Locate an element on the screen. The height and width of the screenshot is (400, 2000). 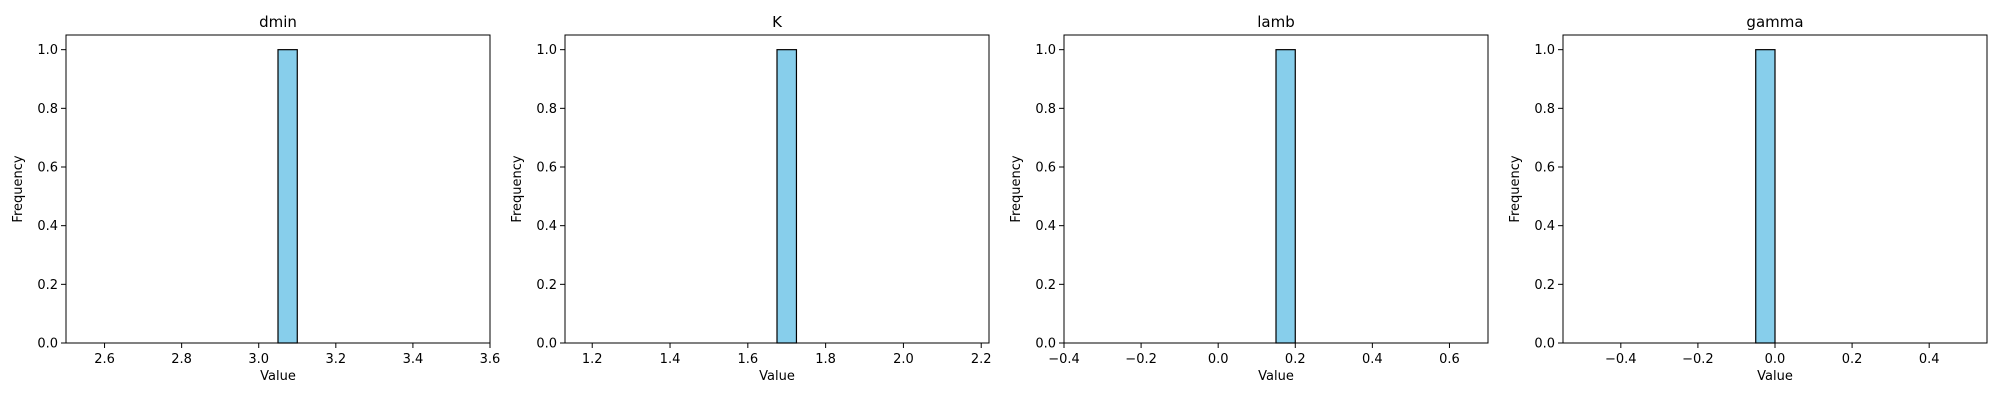
x-tick-label: 1.4 is located at coordinates (670, 359).